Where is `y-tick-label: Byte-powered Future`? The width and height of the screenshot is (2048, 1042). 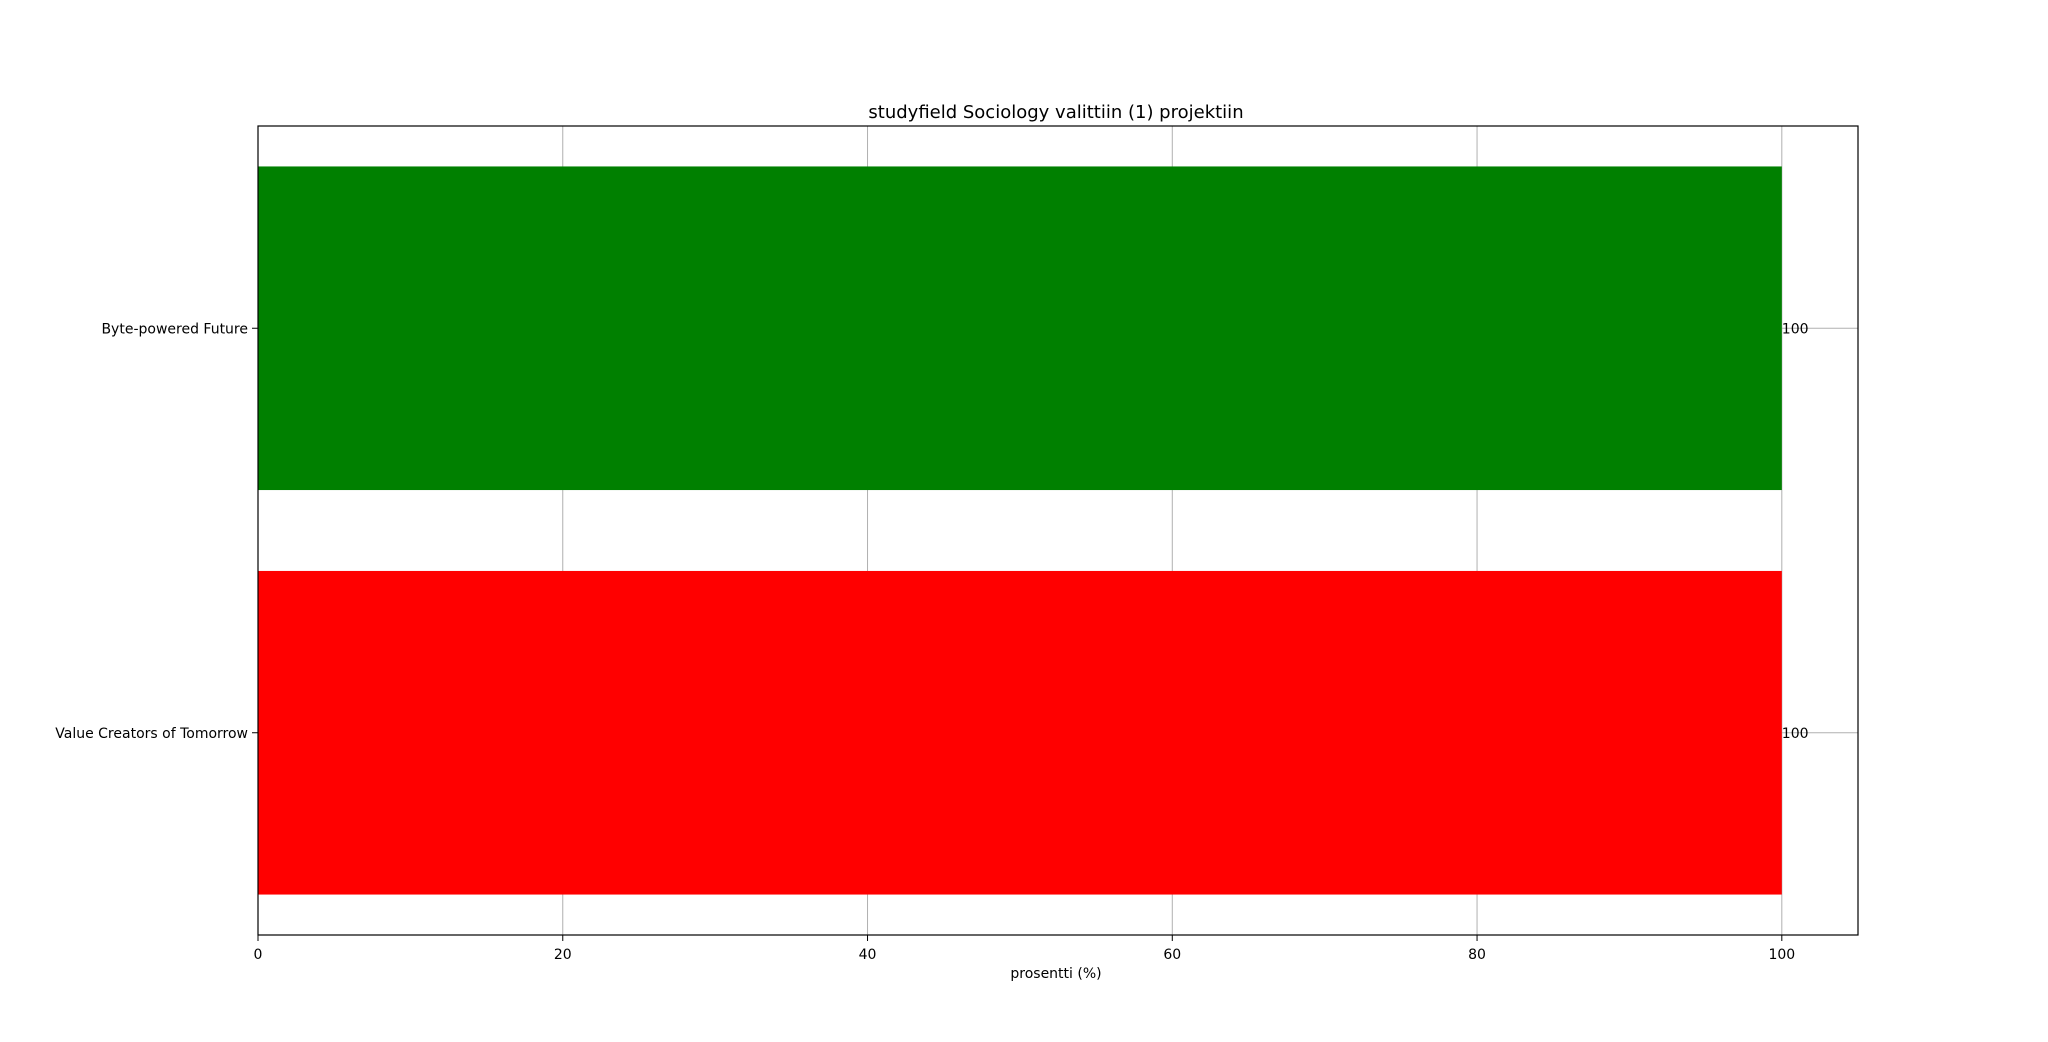
y-tick-label: Byte-powered Future is located at coordinates (174, 329).